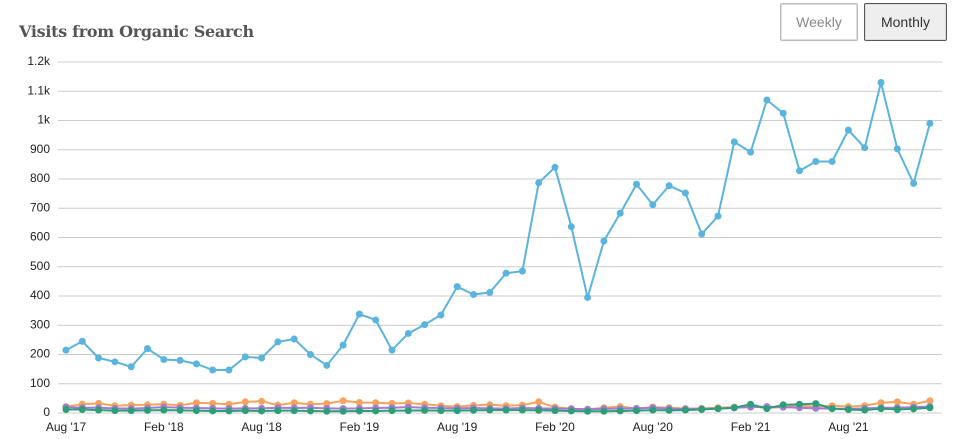 This screenshot has height=439, width=961. What do you see at coordinates (136, 31) in the screenshot?
I see `chart-title: Visits from Organic Search` at bounding box center [136, 31].